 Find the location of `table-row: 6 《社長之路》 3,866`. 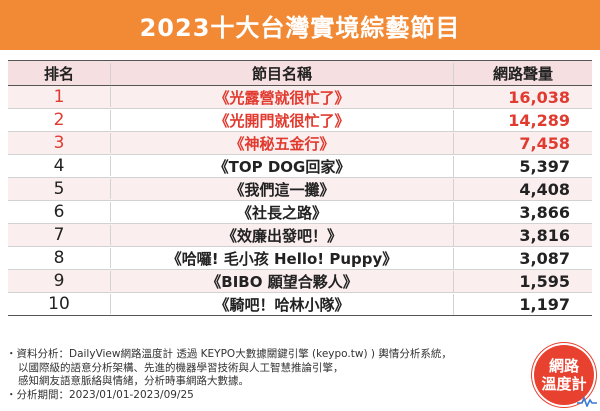

table-row: 6 《社長之路》 3,866 is located at coordinates (300, 212).